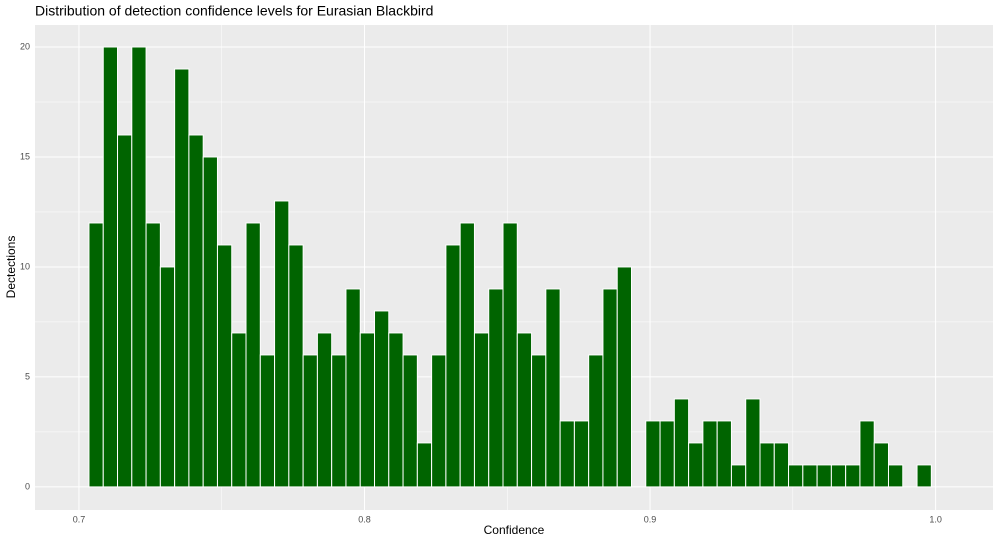 This screenshot has width=1000, height=543. I want to click on x-tick-label: 1.0, so click(935, 519).